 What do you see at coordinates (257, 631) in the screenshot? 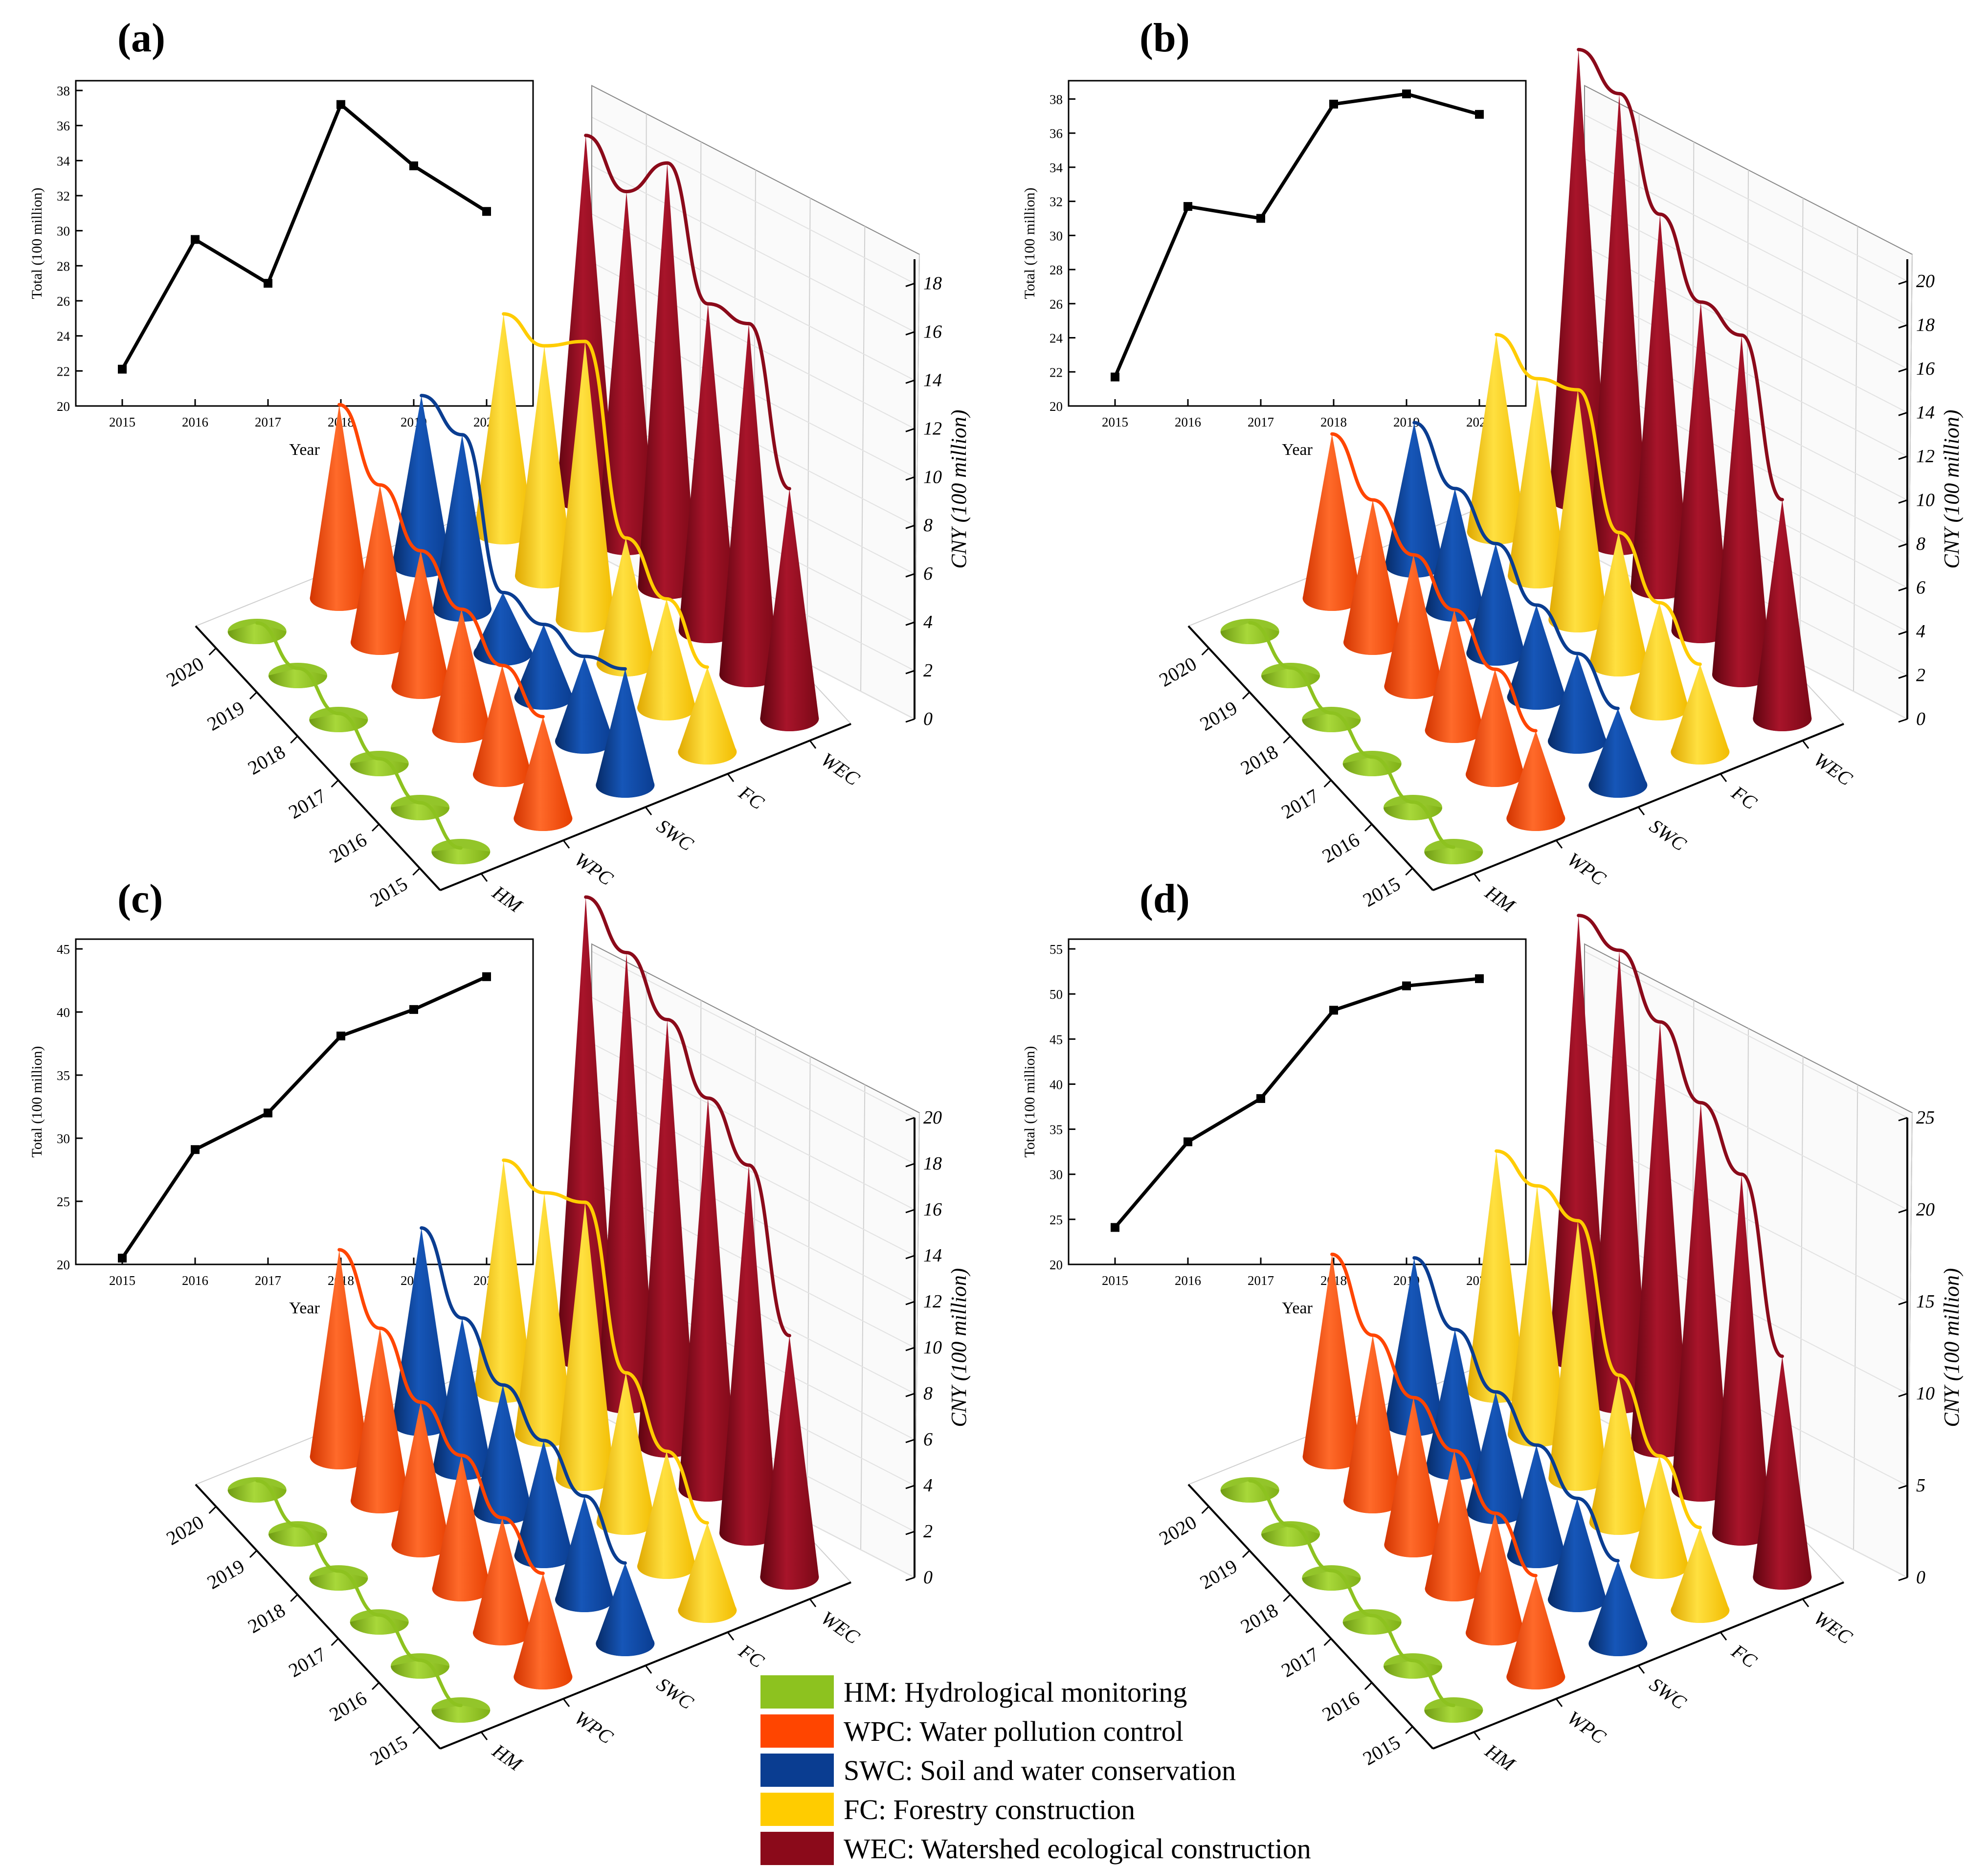
I see `cone-hm-2020` at bounding box center [257, 631].